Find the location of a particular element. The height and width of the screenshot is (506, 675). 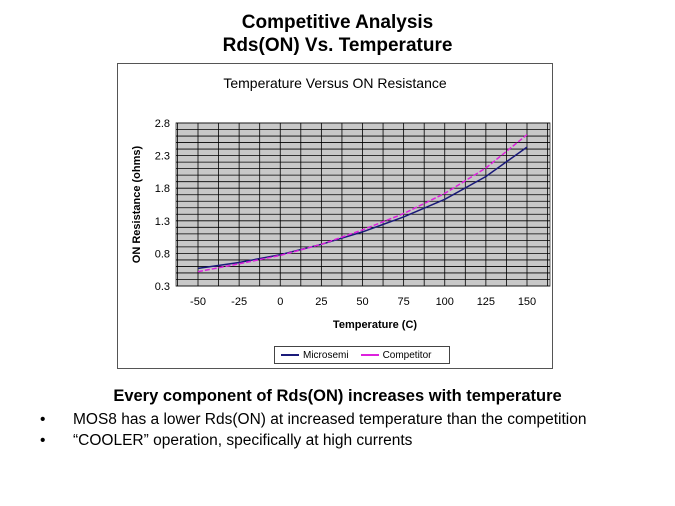

series-line-competitor is located at coordinates (362, 203).